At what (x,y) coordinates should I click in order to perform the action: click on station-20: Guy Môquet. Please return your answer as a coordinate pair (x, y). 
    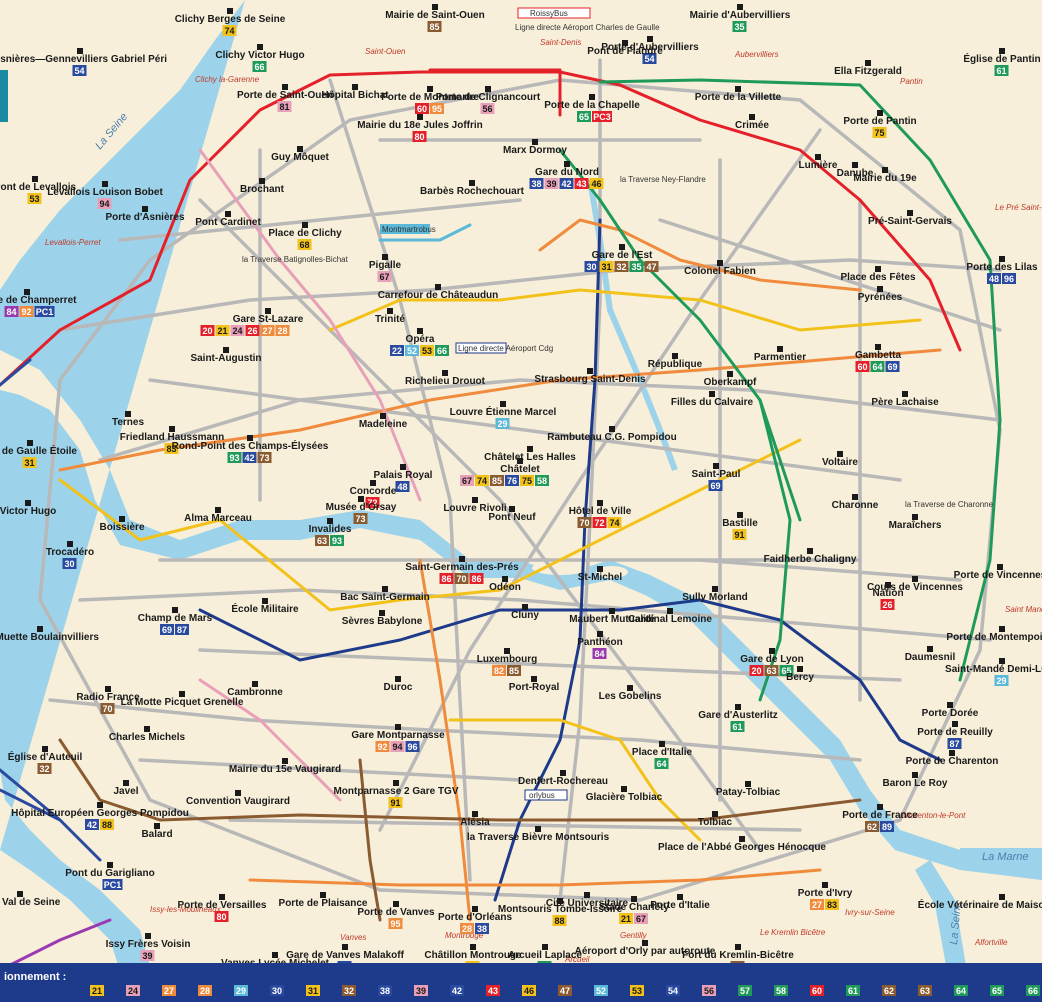
    Looking at the image, I should click on (300, 154).